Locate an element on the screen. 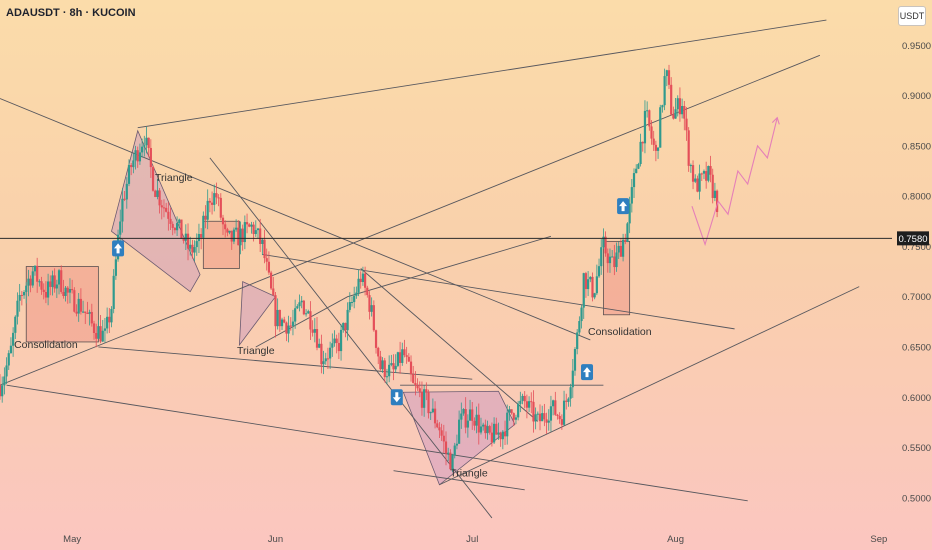 Image resolution: width=932 pixels, height=550 pixels. triangle-pattern is located at coordinates (156, 211).